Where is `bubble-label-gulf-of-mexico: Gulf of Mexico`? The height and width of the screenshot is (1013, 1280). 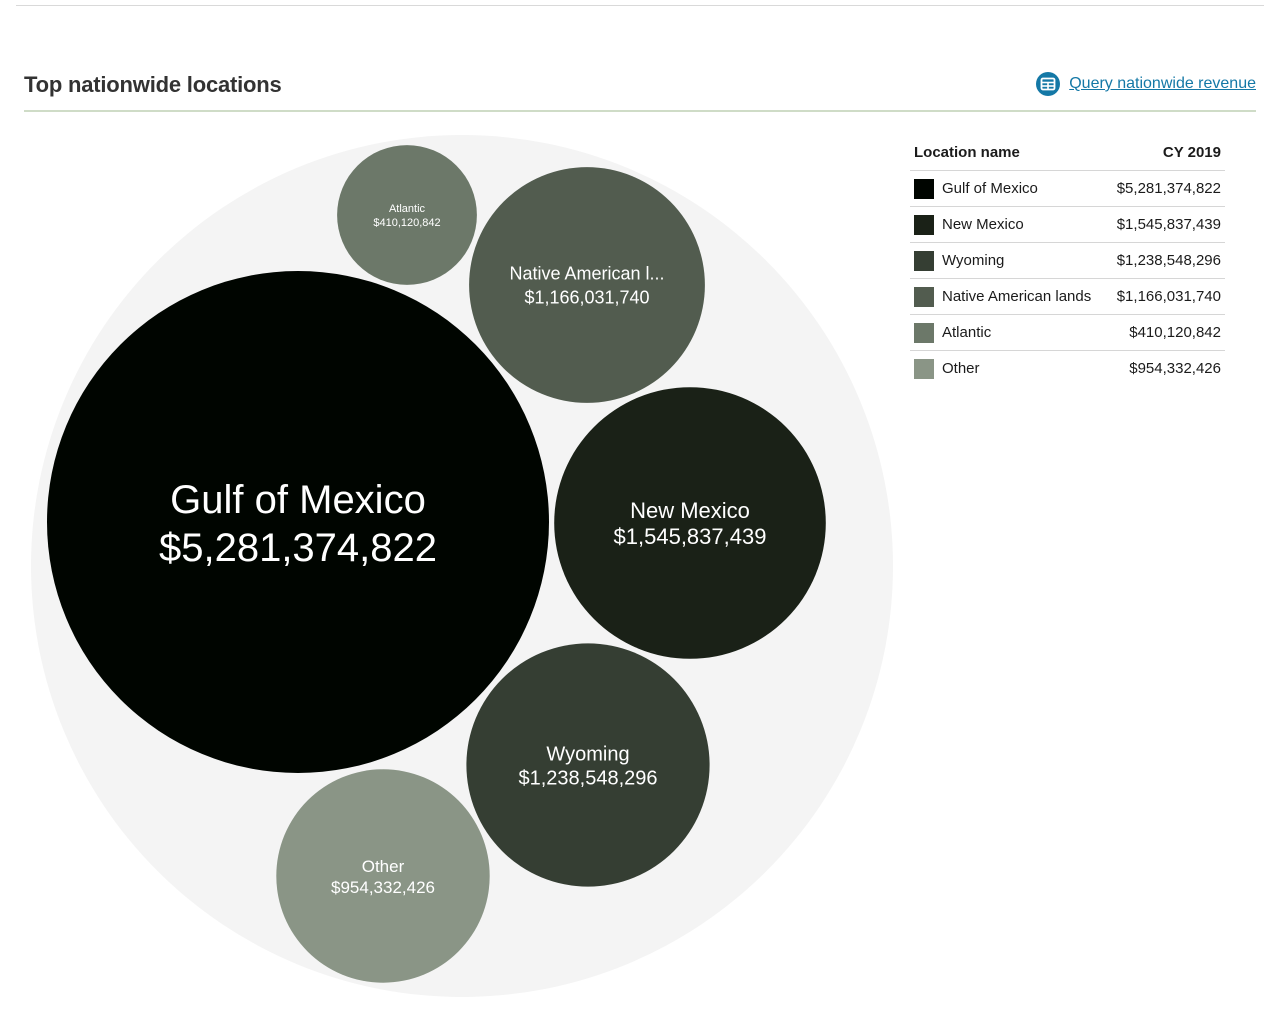 bubble-label-gulf-of-mexico: Gulf of Mexico is located at coordinates (298, 500).